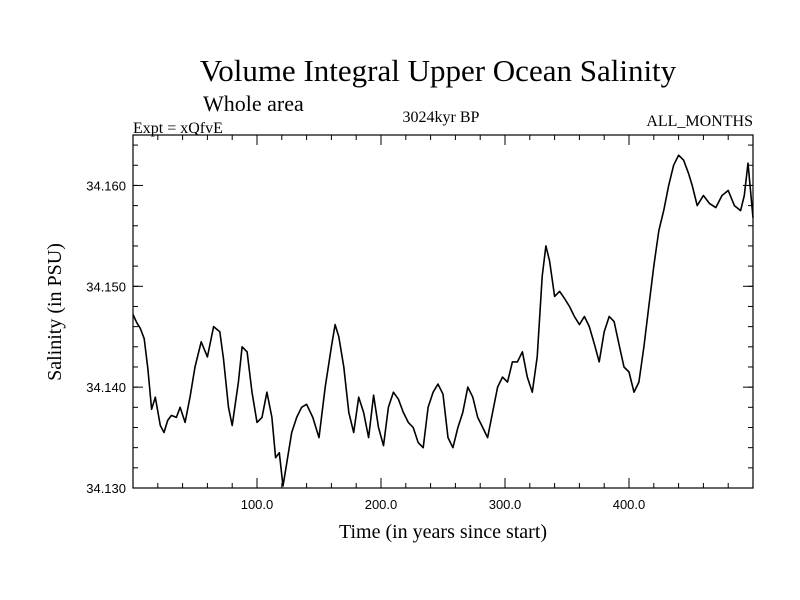 The image size is (800, 600). Describe the element at coordinates (106, 286) in the screenshot. I see `y-tick-label: 34.150` at that location.